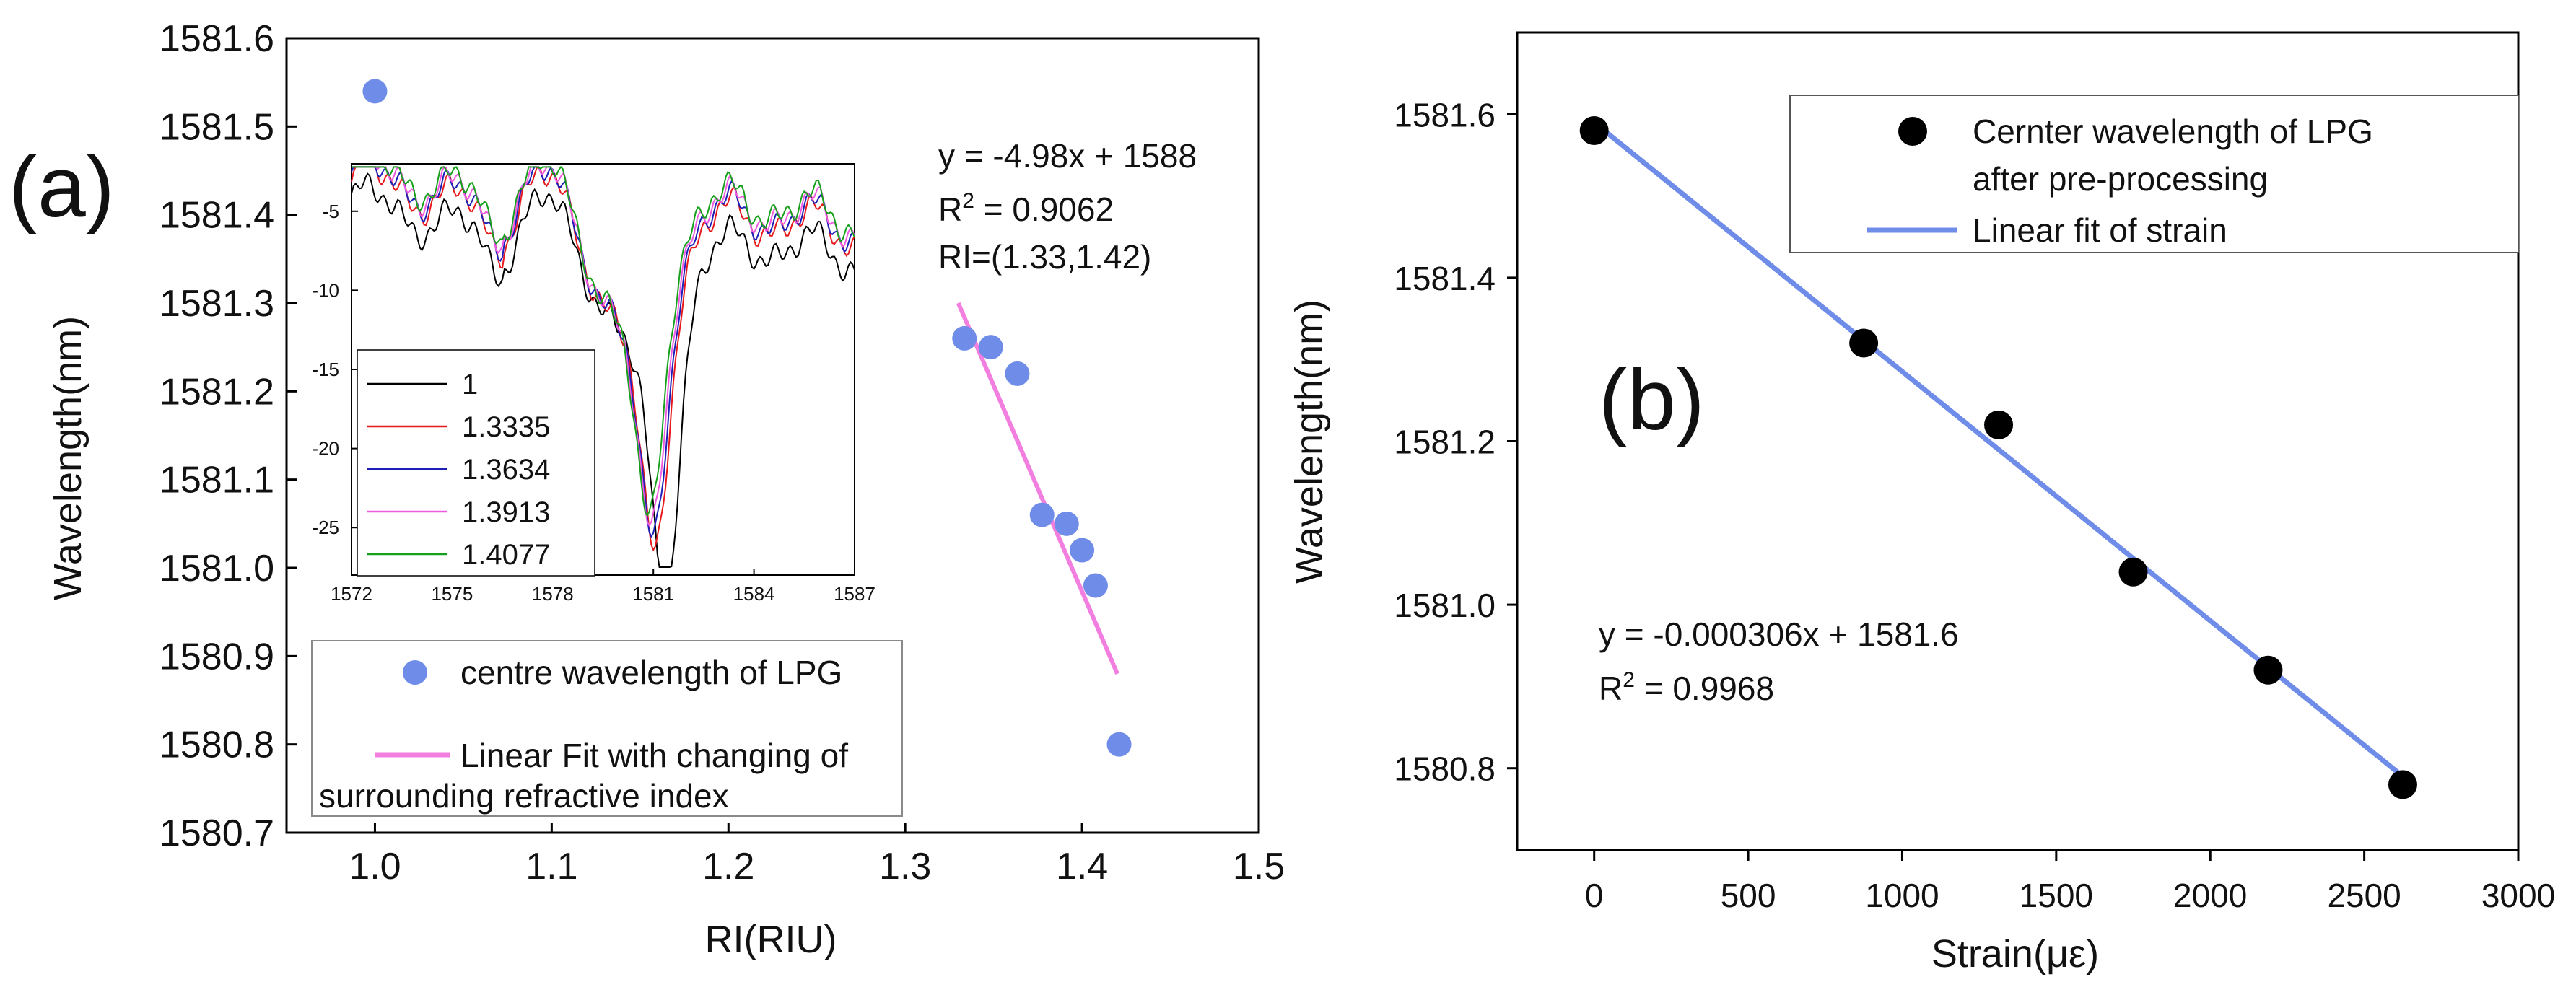 Image resolution: width=2576 pixels, height=982 pixels. I want to click on panel-b-legend-entry-2: Linear fit of strain, so click(2100, 230).